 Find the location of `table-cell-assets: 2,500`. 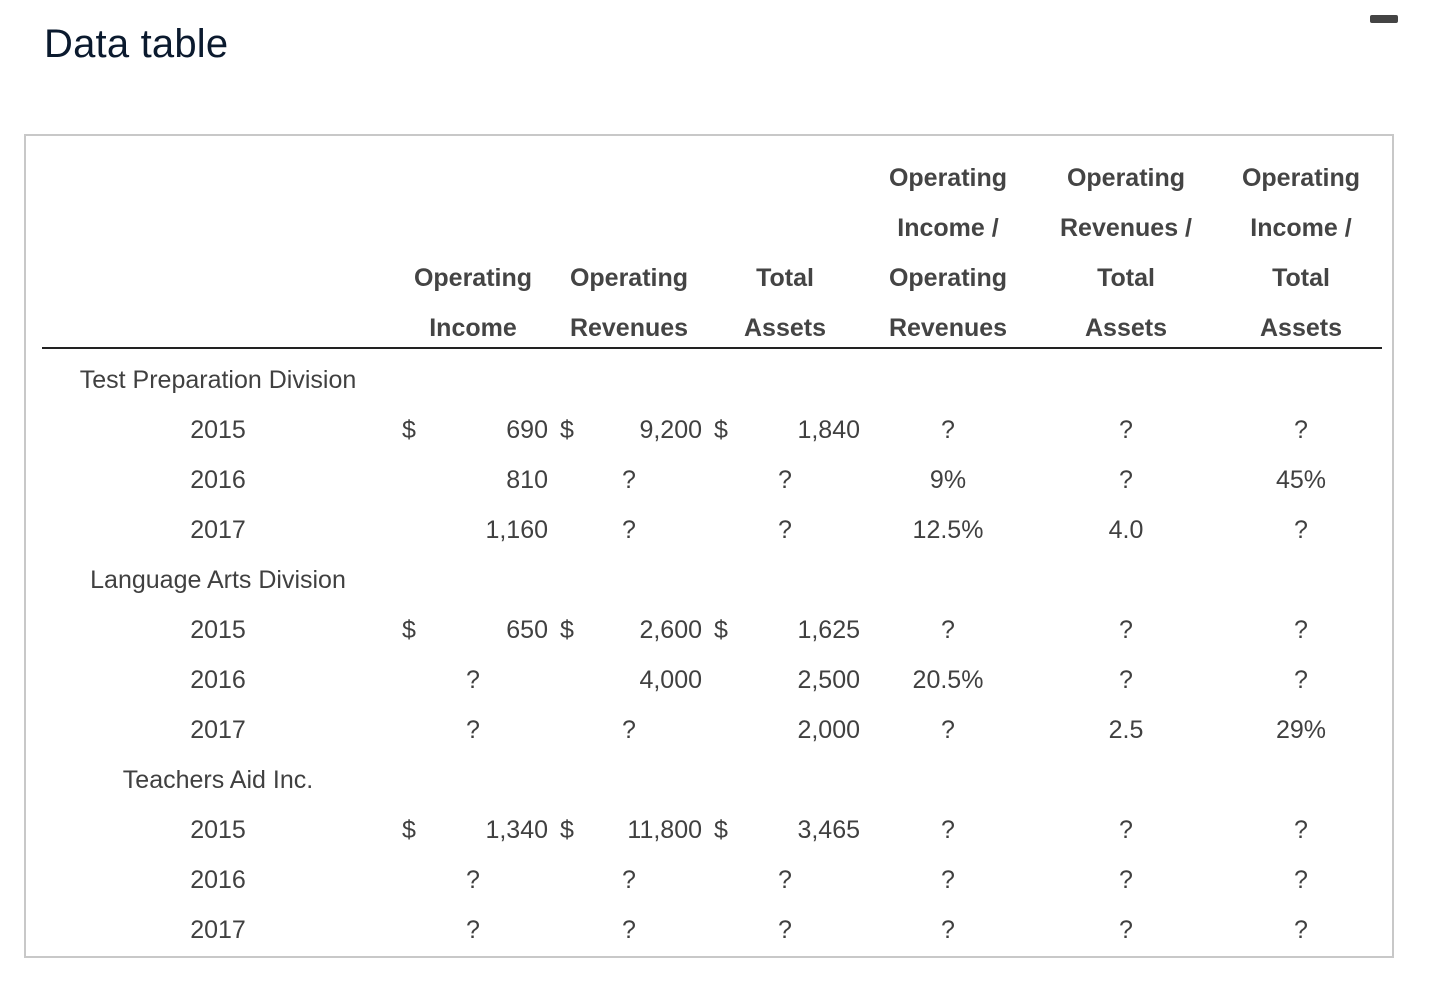

table-cell-assets: 2,500 is located at coordinates (828, 680).